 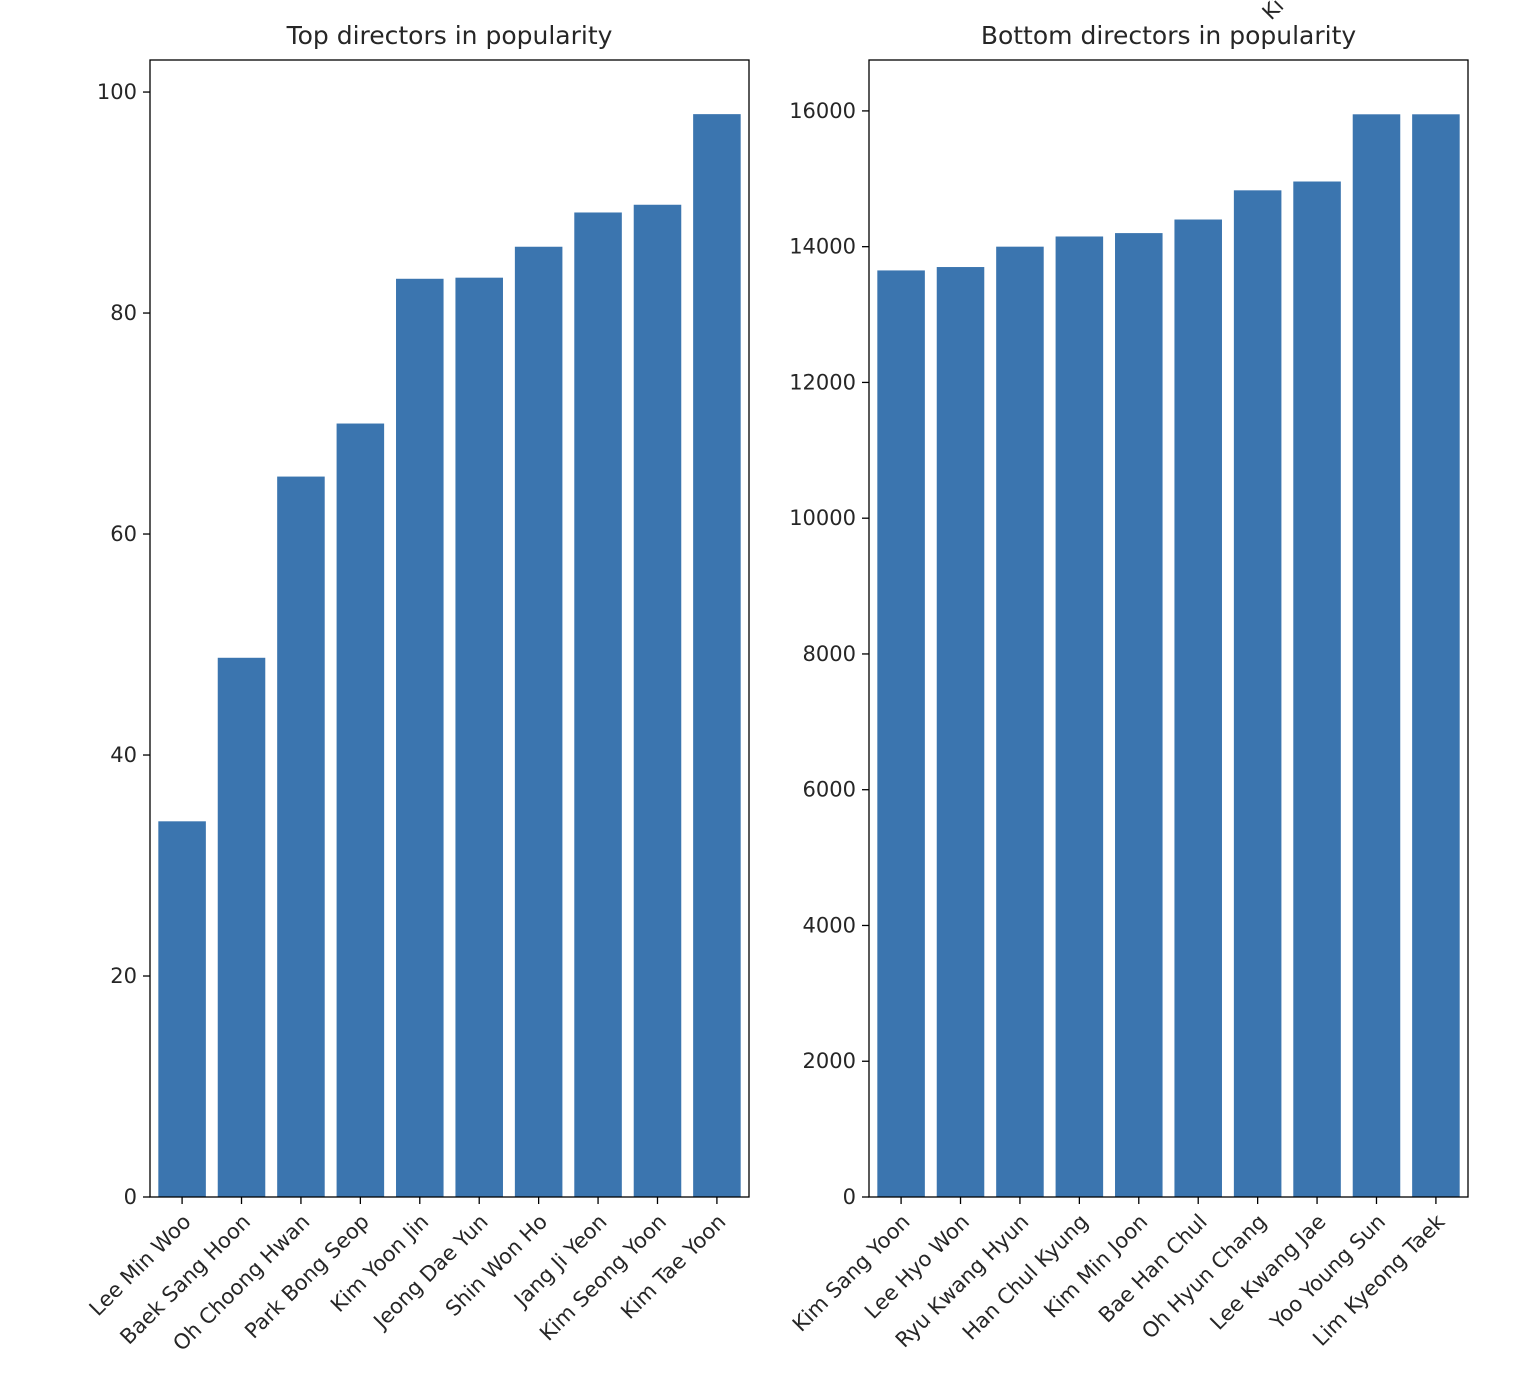 I want to click on y-tick-label: 10000, so click(x=822, y=518).